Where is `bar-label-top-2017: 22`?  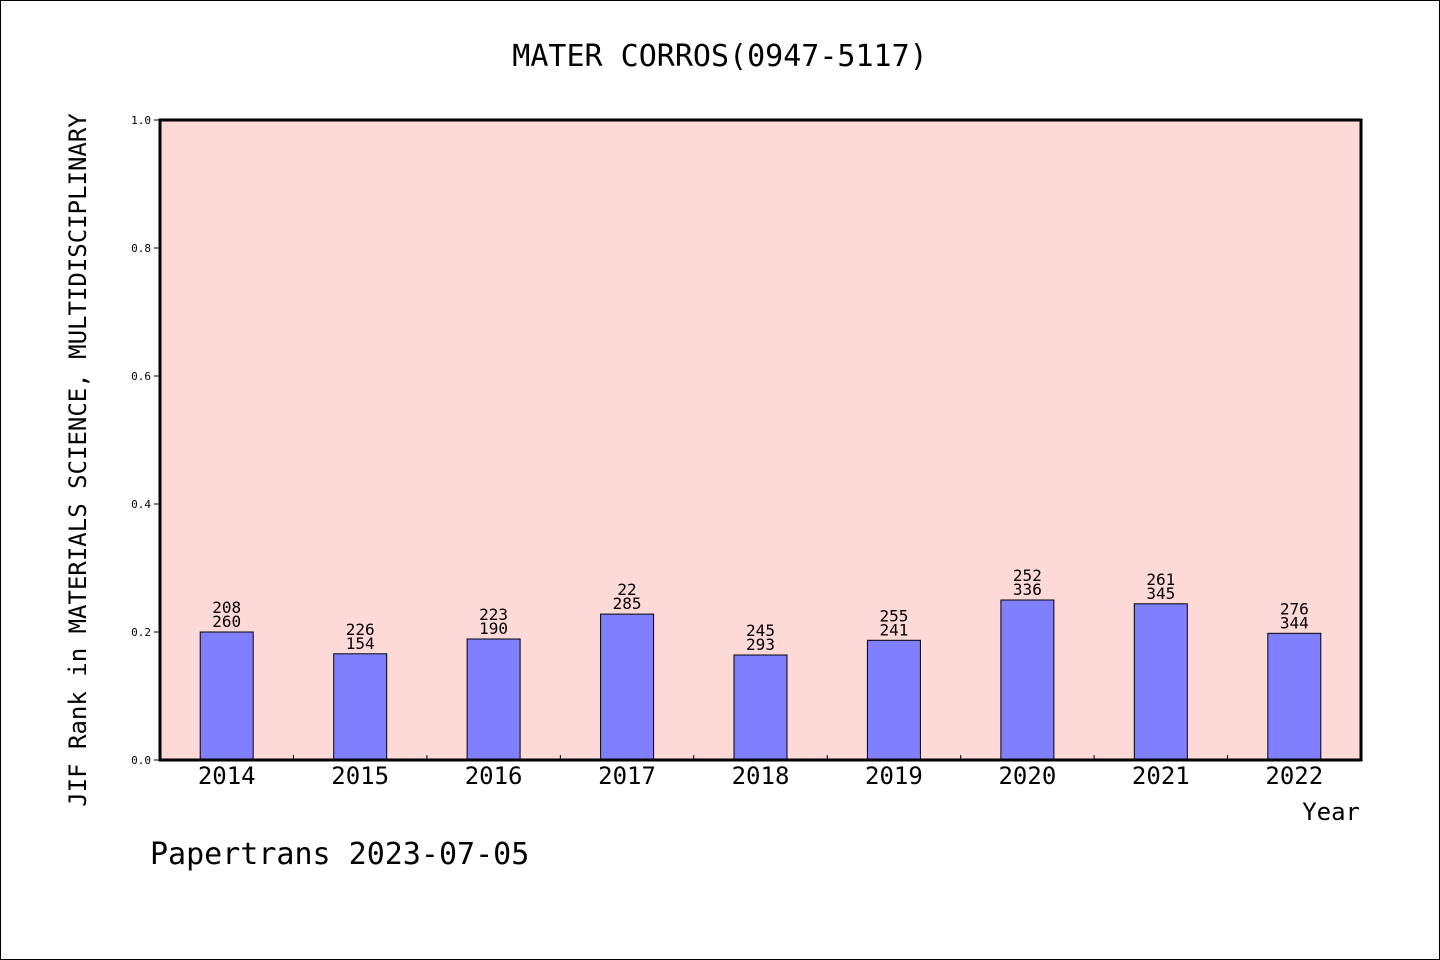 bar-label-top-2017: 22 is located at coordinates (626, 589).